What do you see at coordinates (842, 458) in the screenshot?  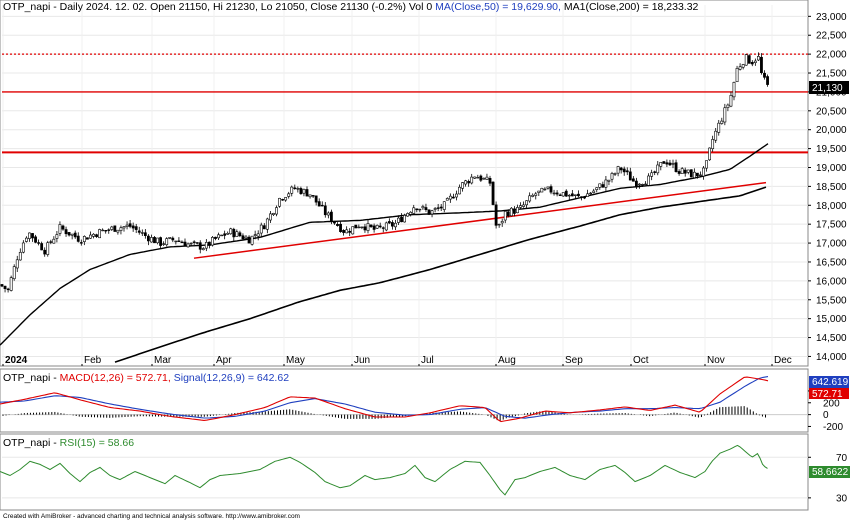 I see `rsi-tick-label: 70` at bounding box center [842, 458].